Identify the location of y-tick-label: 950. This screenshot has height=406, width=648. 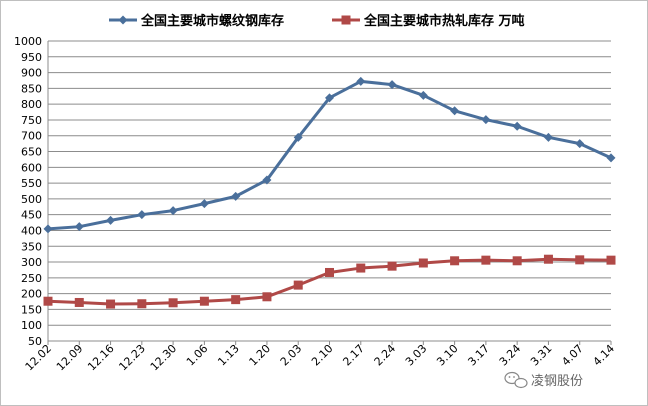
(31, 57).